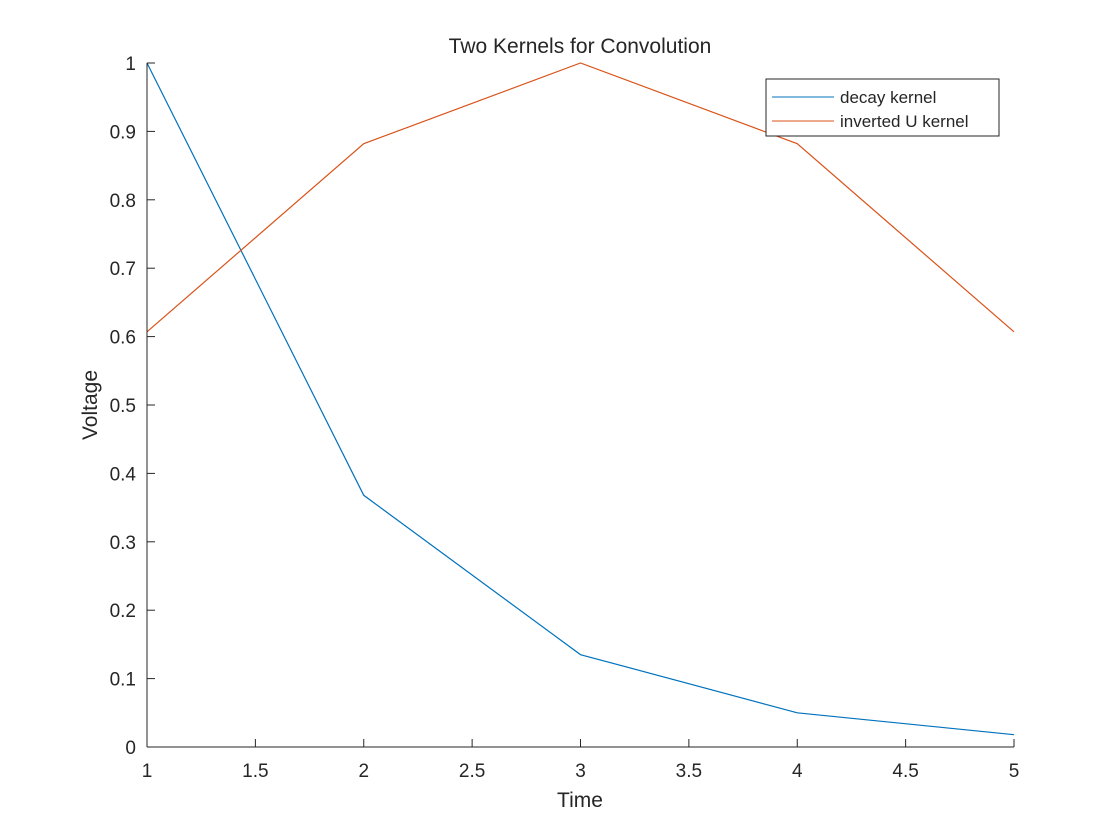  I want to click on legend-label-inverted-u-kernel: inverted U kernel, so click(904, 121).